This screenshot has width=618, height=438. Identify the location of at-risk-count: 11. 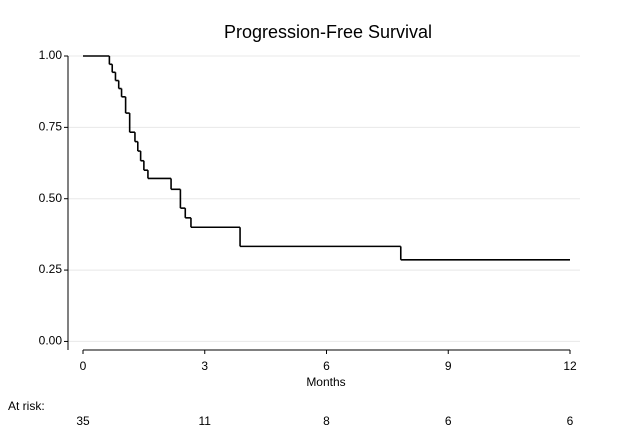
(205, 421).